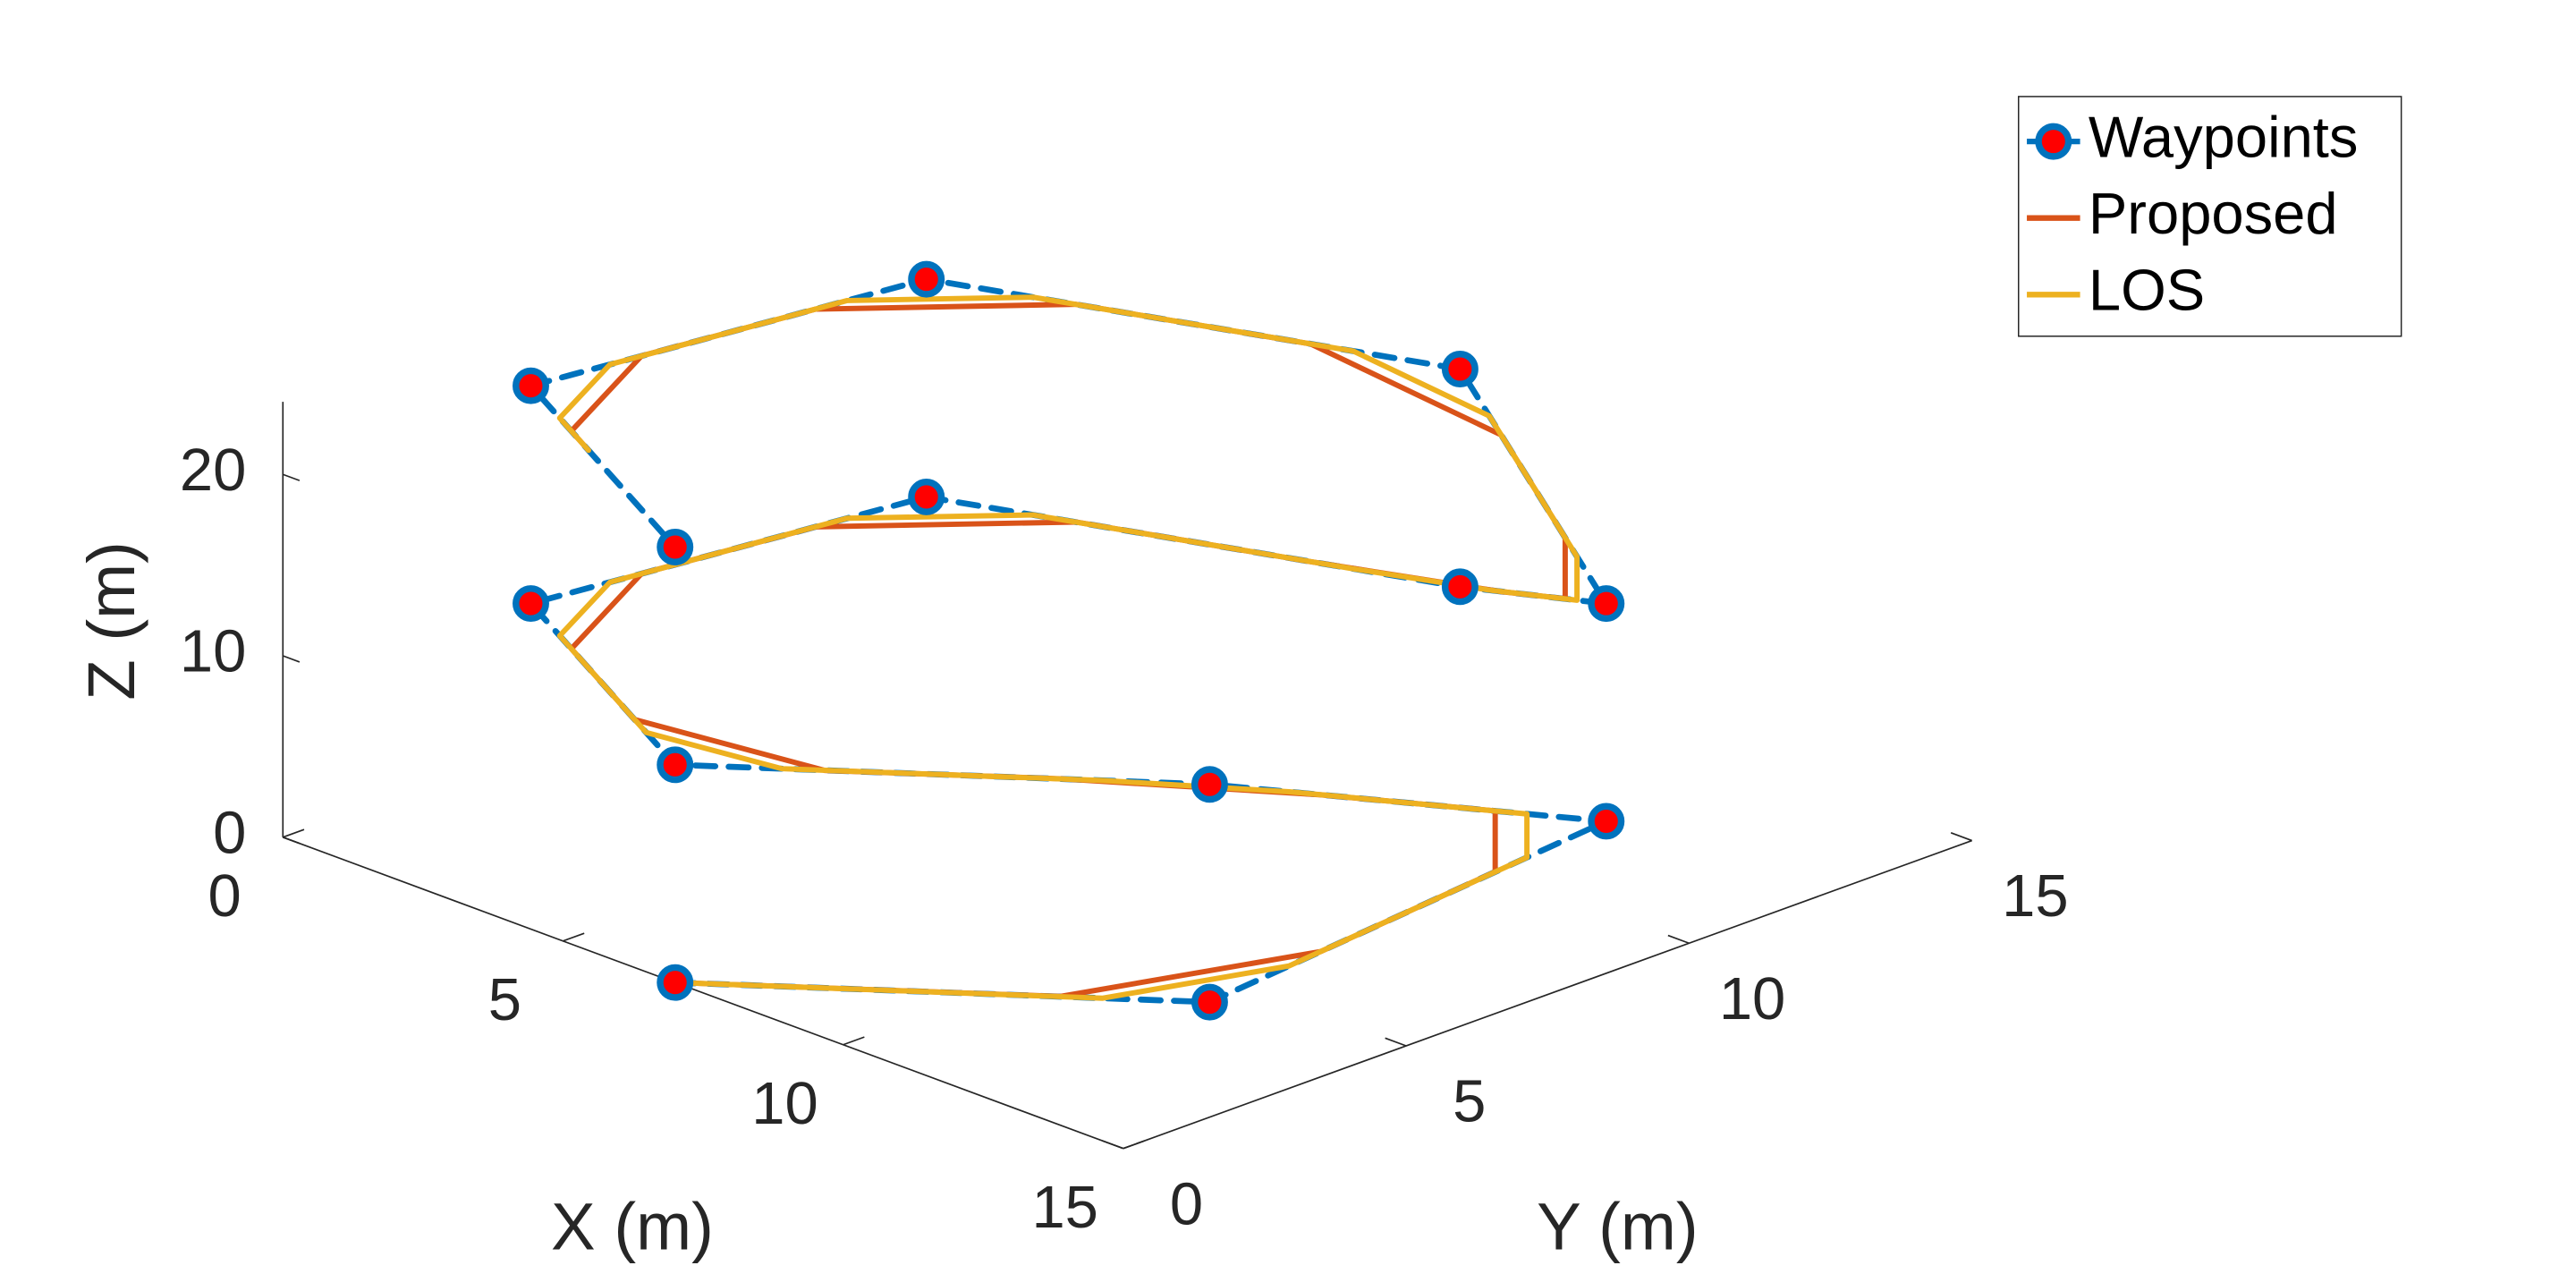 The image size is (2576, 1274). I want to click on y-tick-label: 10, so click(1752, 998).